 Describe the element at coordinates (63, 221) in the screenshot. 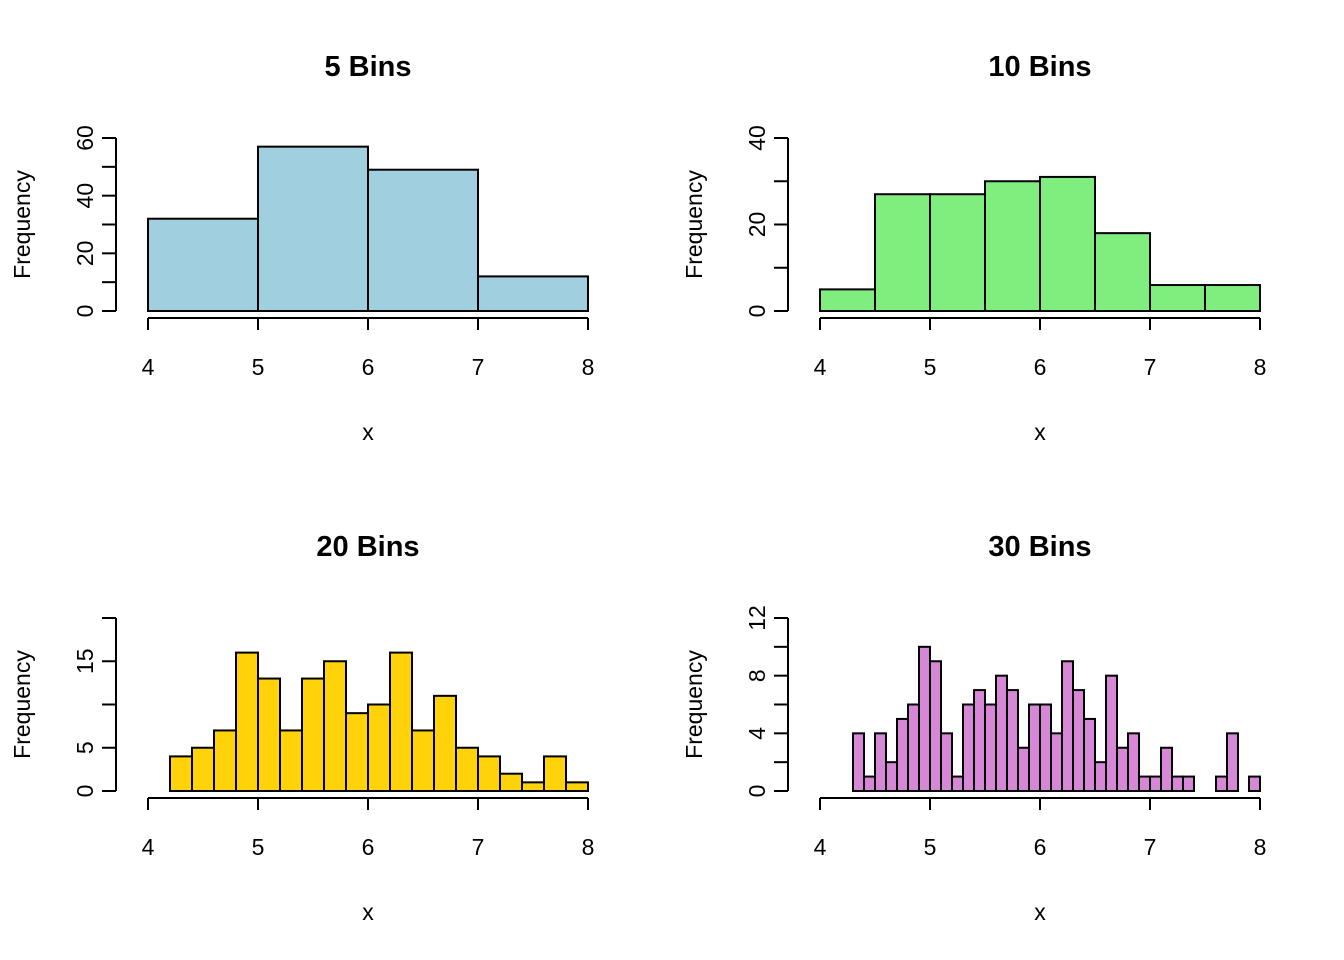

I see `y-axis: 0 20 40 60 Frequency` at that location.